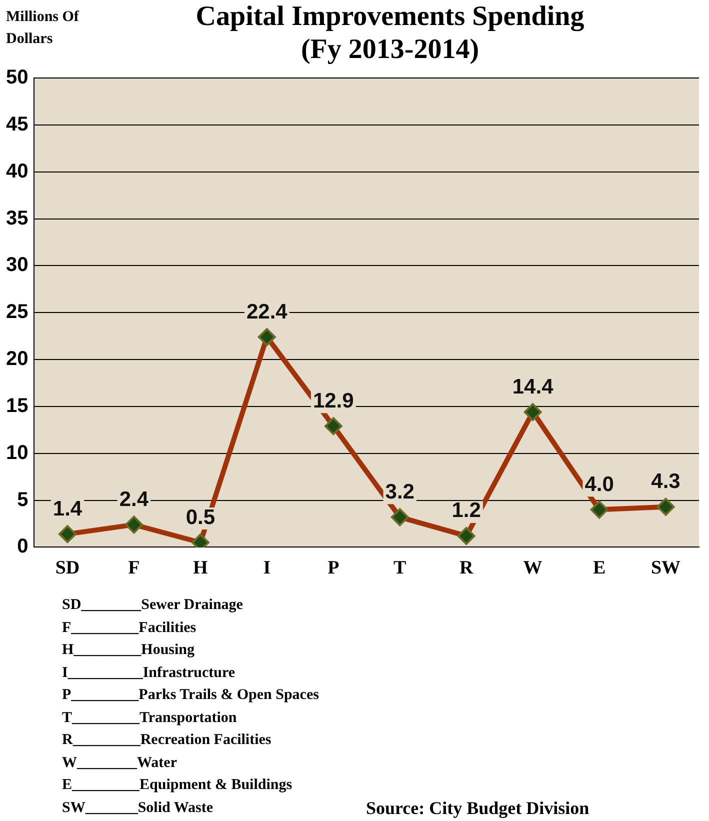  Describe the element at coordinates (149, 673) in the screenshot. I see `text: I__________Infrastructure` at that location.